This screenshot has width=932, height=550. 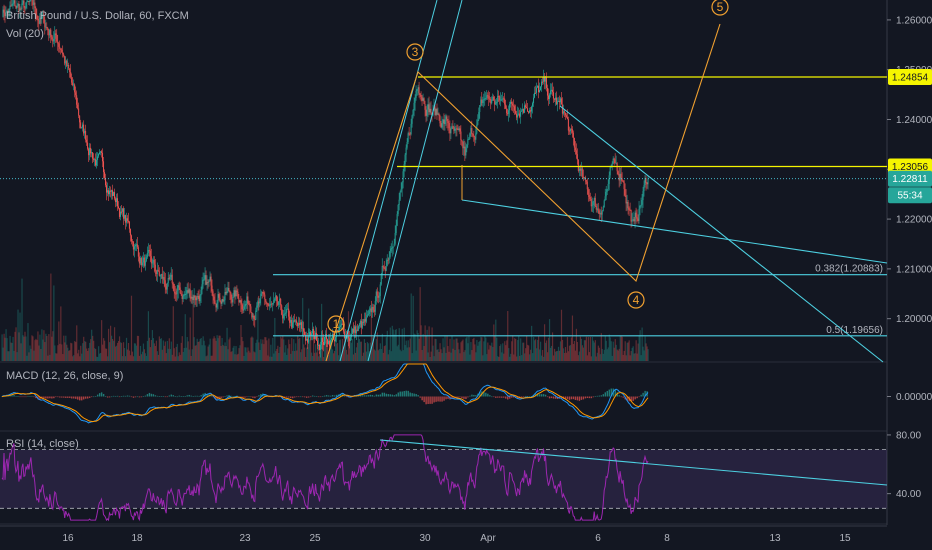 I want to click on price-tick-label: 1.24000, so click(x=914, y=120).